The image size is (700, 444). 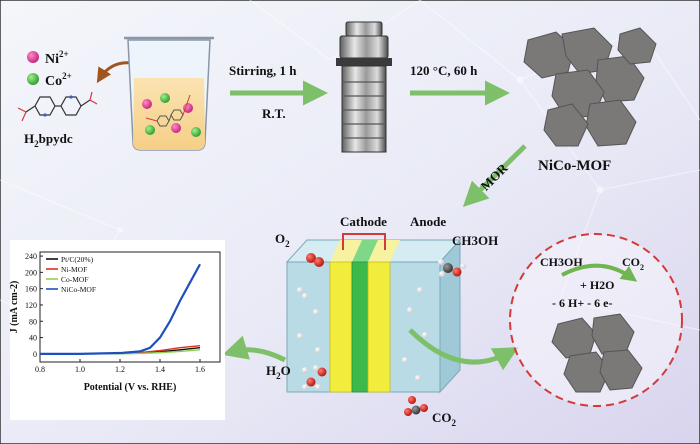 I want to click on mechanism-water-label: + H2O, so click(x=597, y=285).